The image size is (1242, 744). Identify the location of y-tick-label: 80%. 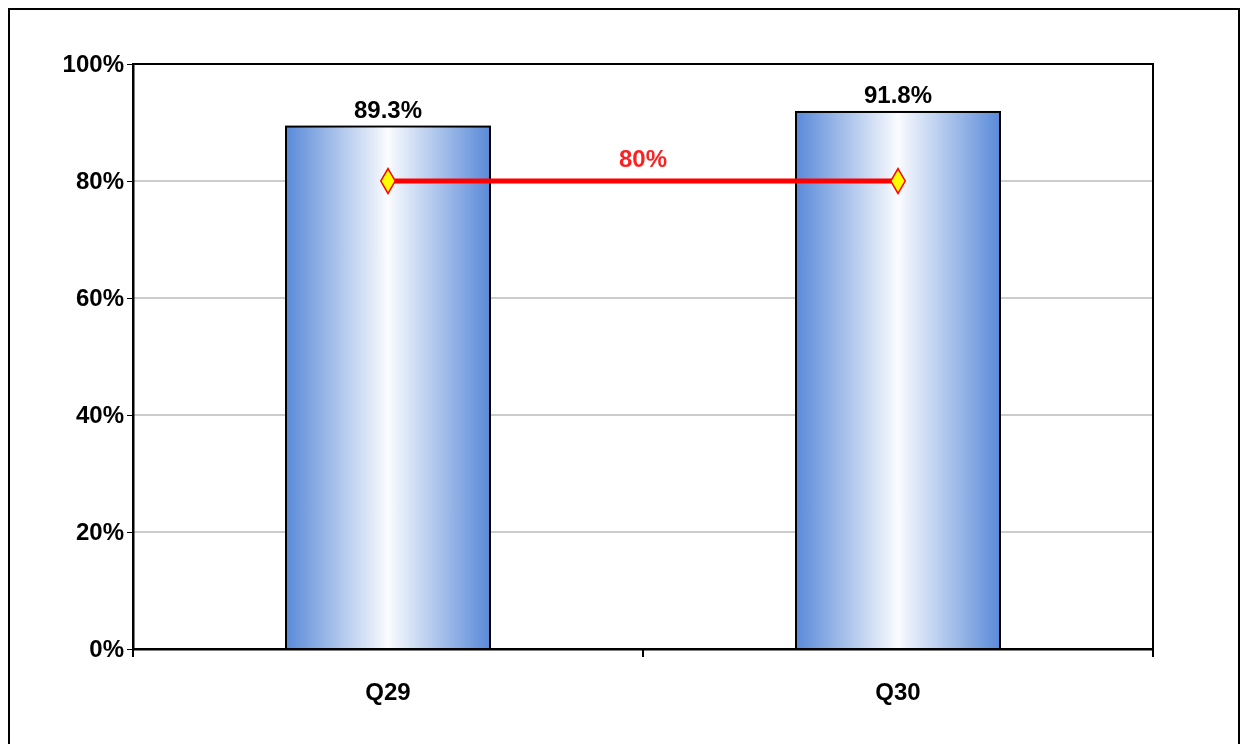
(99, 181).